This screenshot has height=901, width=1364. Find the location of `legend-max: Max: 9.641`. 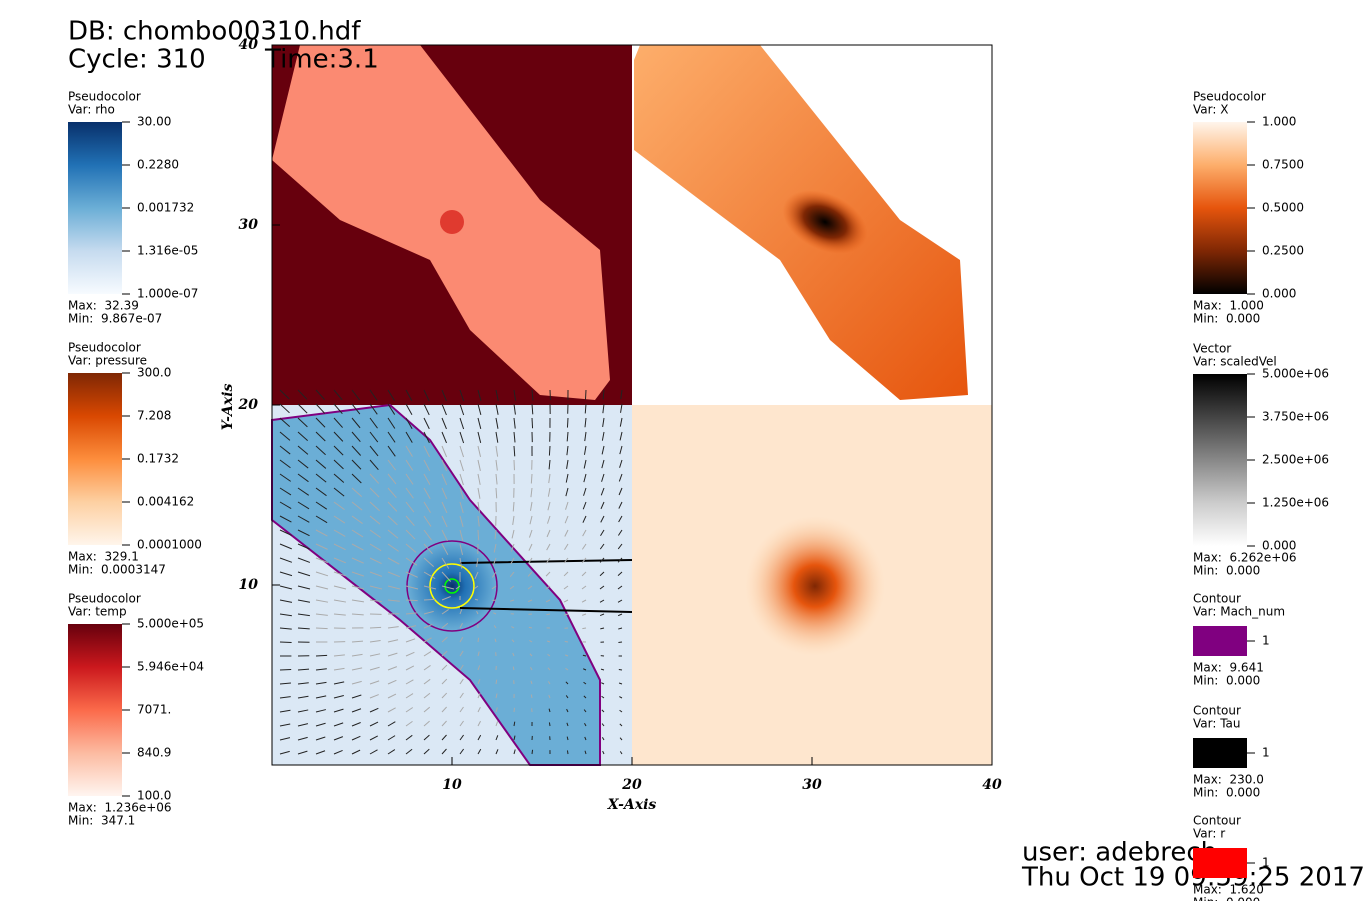

legend-max: Max: 9.641 is located at coordinates (1228, 668).